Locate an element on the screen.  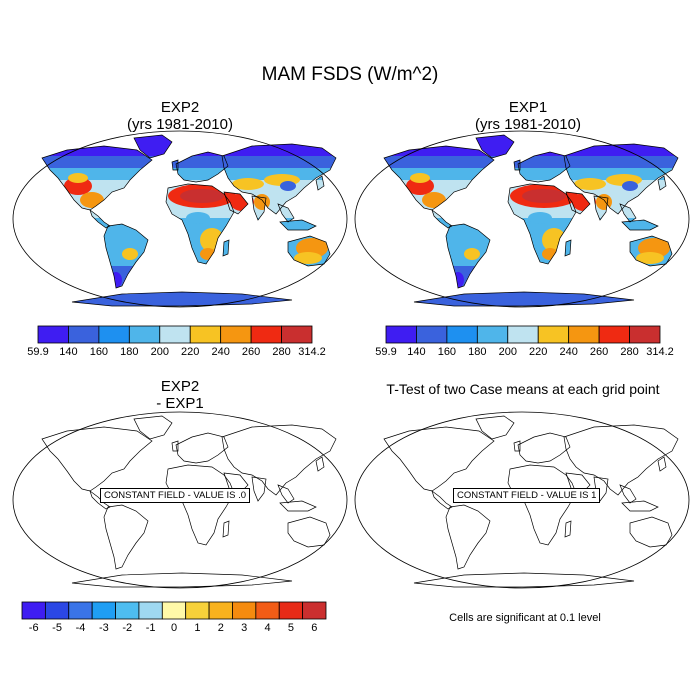
colorbar-fsds-exp2 is located at coordinates (175, 334).